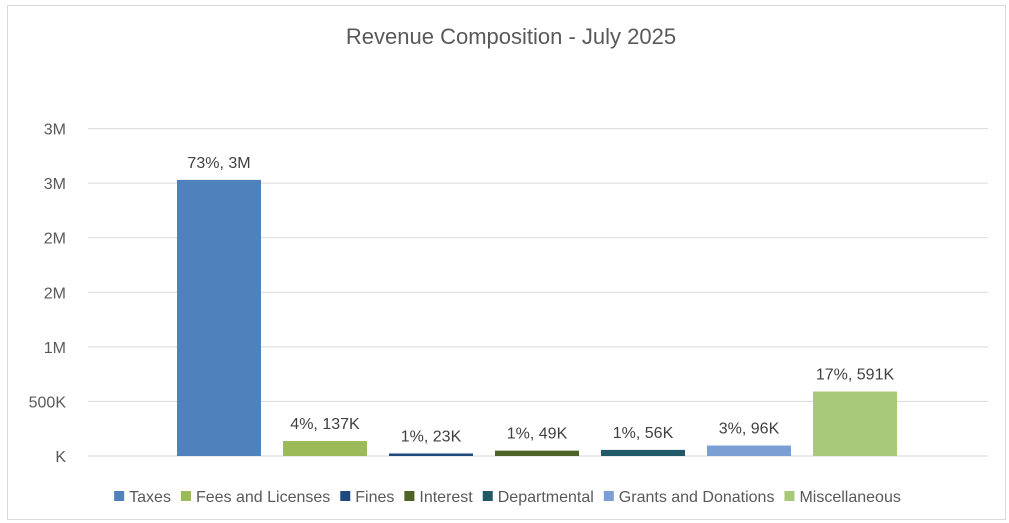 The width and height of the screenshot is (1009, 523). Describe the element at coordinates (431, 454) in the screenshot. I see `bar-fines` at that location.